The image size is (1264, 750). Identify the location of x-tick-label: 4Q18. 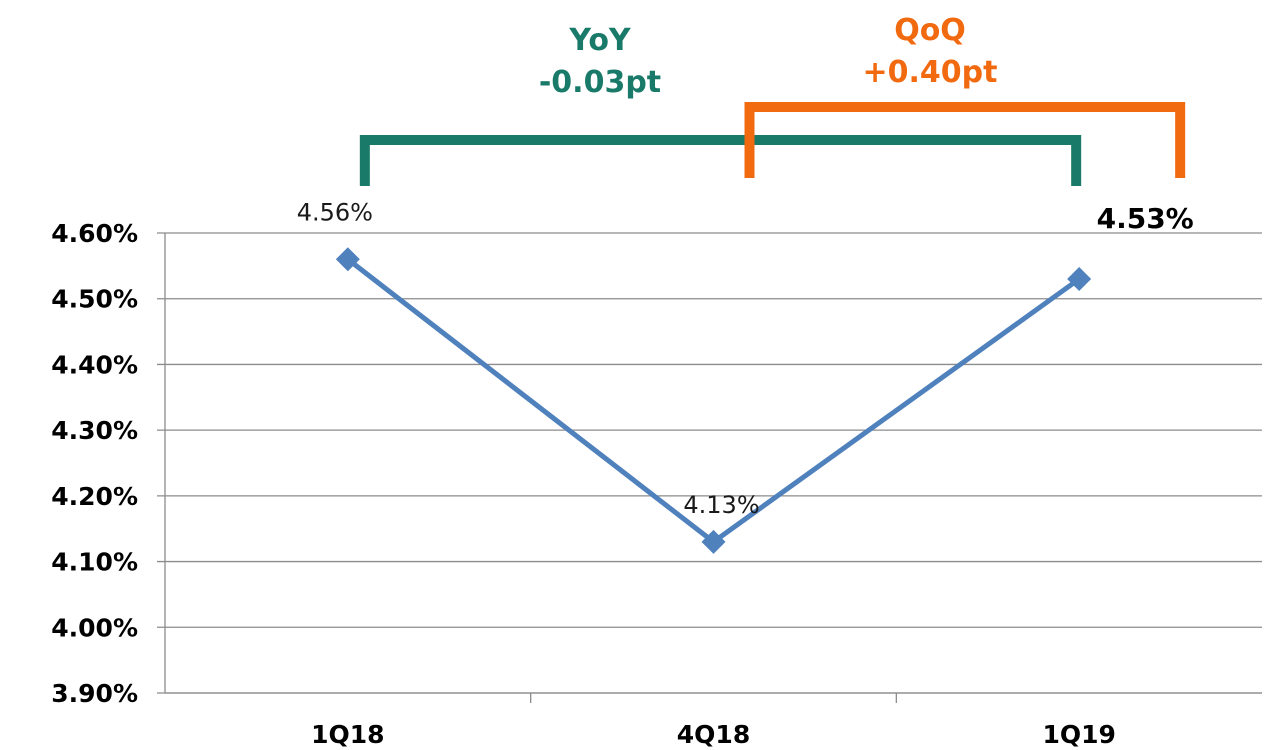
(713, 734).